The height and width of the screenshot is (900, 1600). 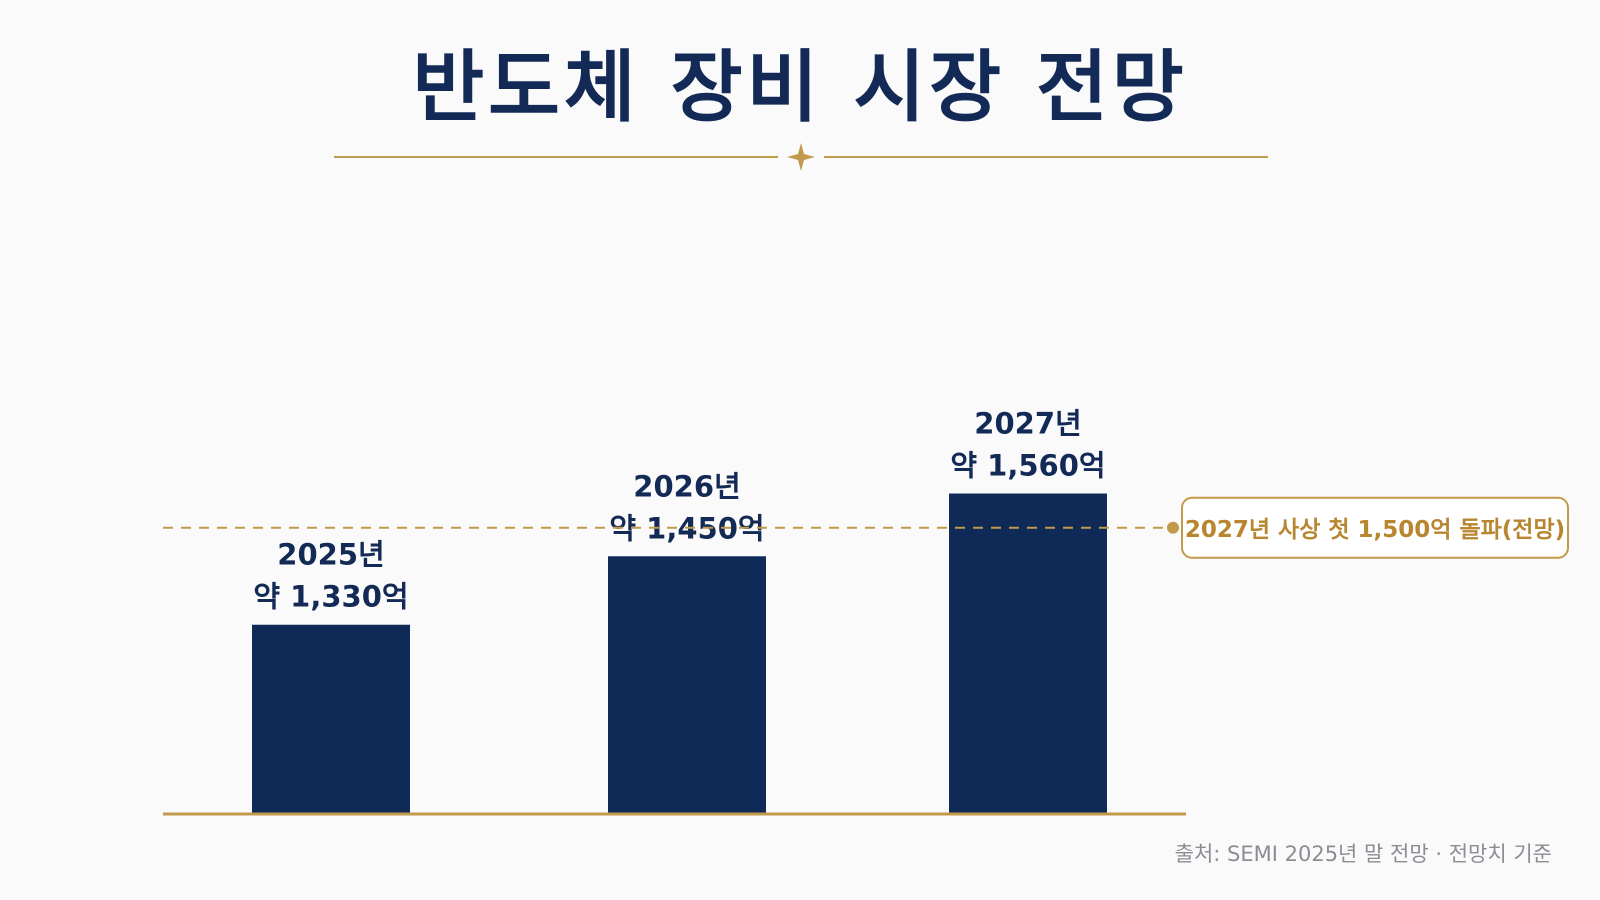 What do you see at coordinates (1363, 854) in the screenshot?
I see `source-note: 출처: SEMI 2025년 말 전망 · 전망치 기준` at bounding box center [1363, 854].